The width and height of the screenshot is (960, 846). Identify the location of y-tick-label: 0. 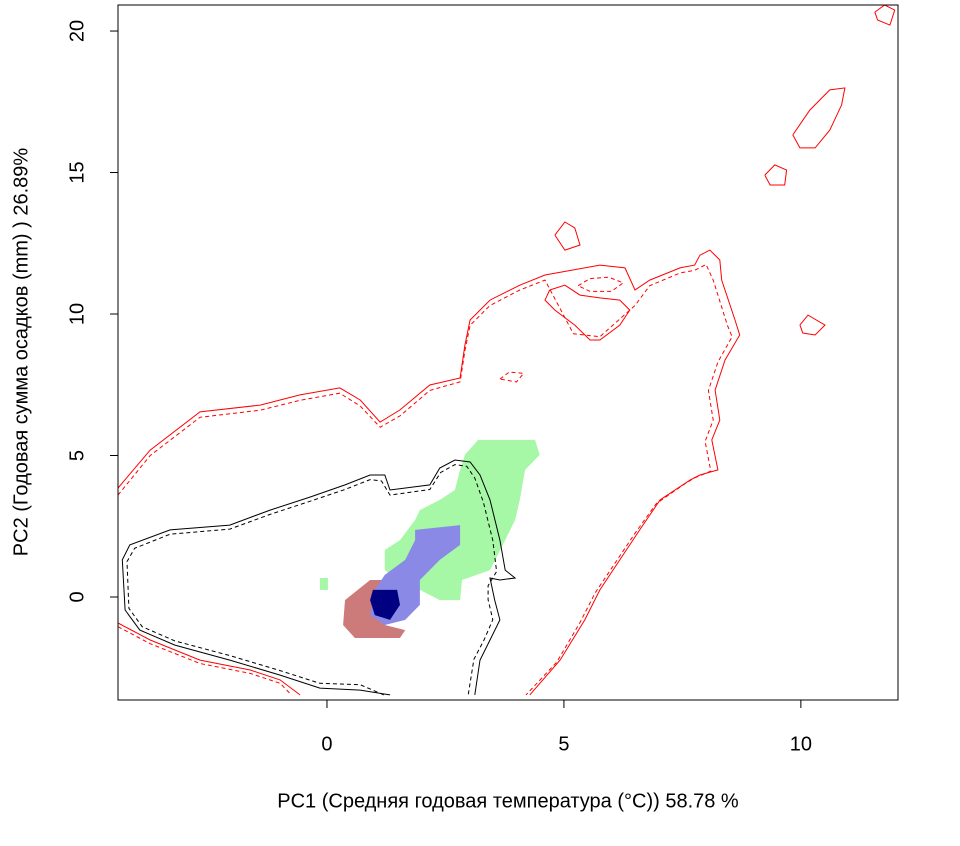
(77, 596).